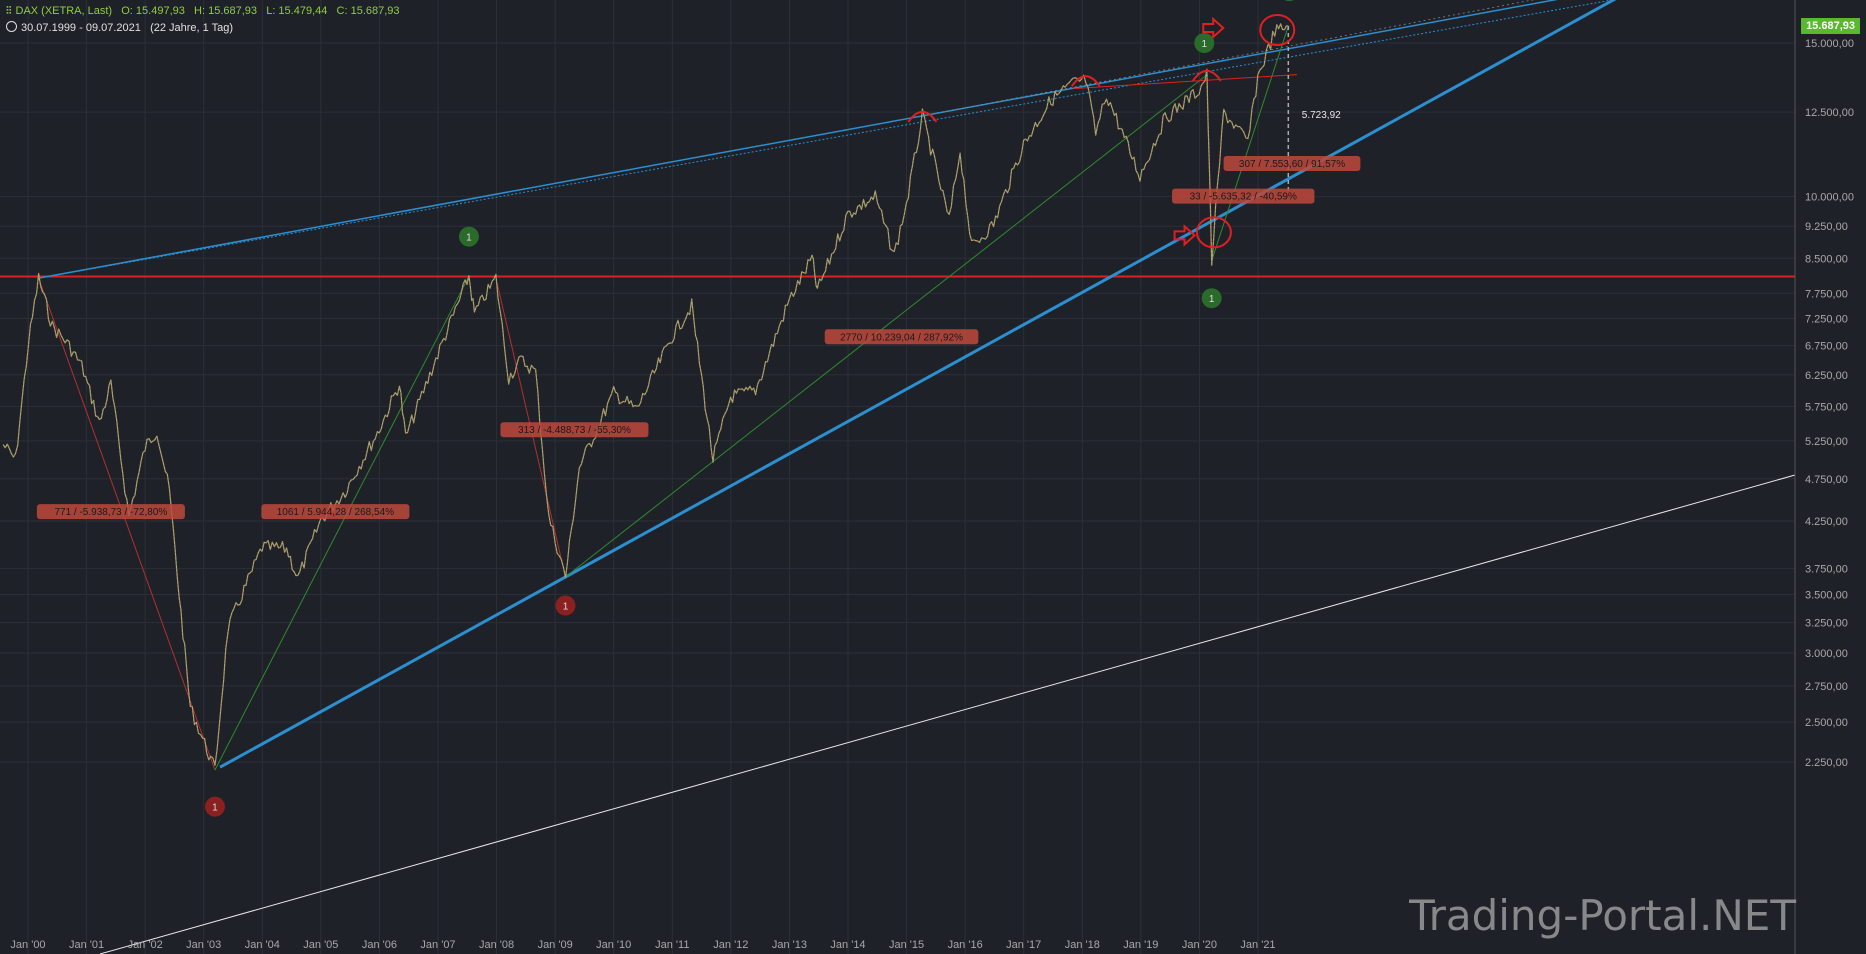 Image resolution: width=1866 pixels, height=954 pixels. Describe the element at coordinates (1826, 442) in the screenshot. I see `y-tick-label: 5.250,00` at that location.